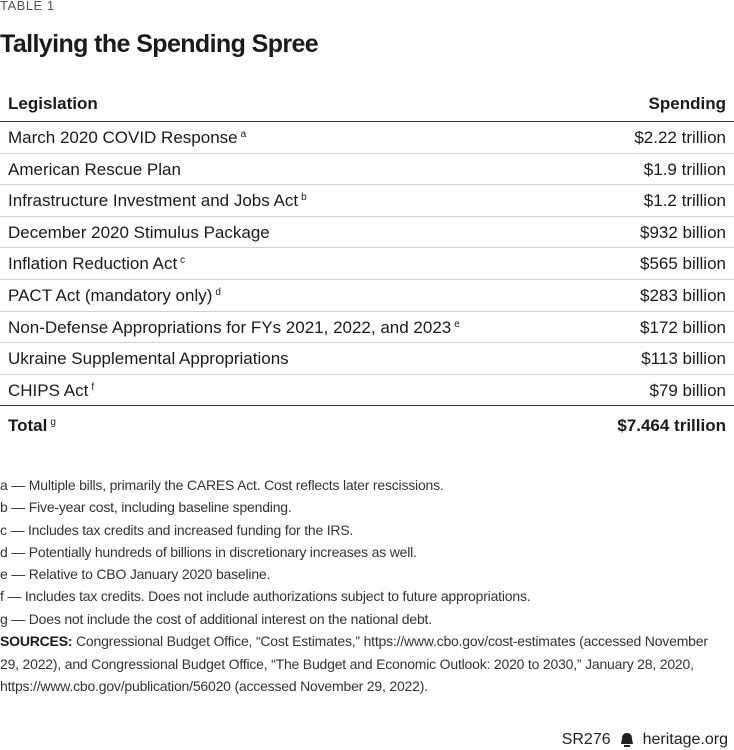  Describe the element at coordinates (367, 391) in the screenshot. I see `table-row: CHIPS Act f $79 billion` at that location.